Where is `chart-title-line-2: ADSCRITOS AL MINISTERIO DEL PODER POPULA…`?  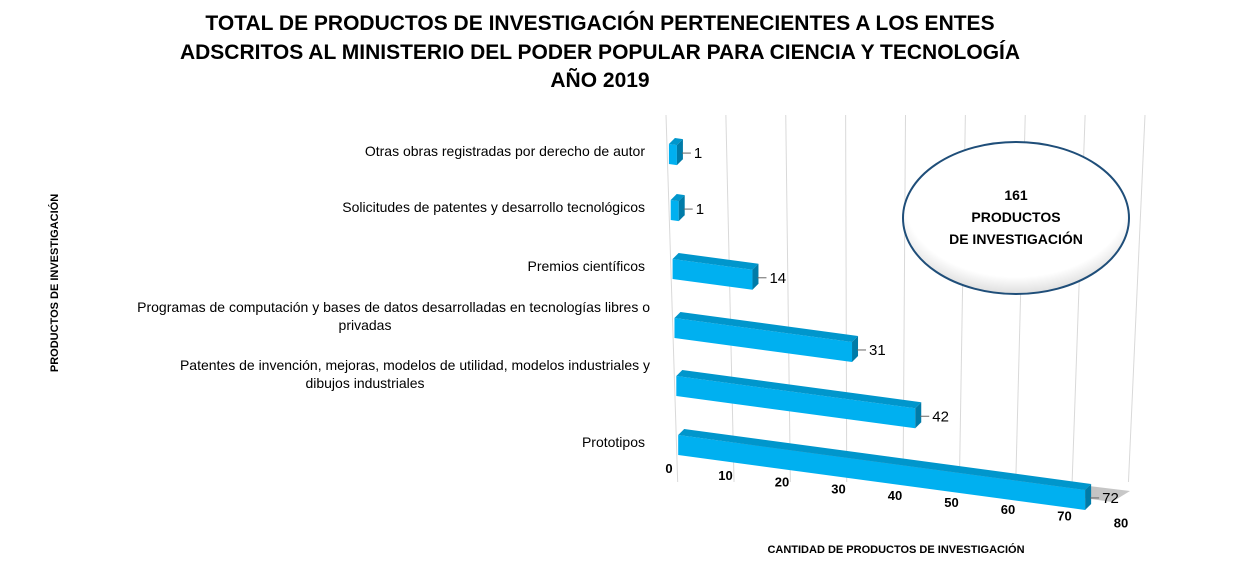 chart-title-line-2: ADSCRITOS AL MINISTERIO DEL PODER POPULA… is located at coordinates (600, 52).